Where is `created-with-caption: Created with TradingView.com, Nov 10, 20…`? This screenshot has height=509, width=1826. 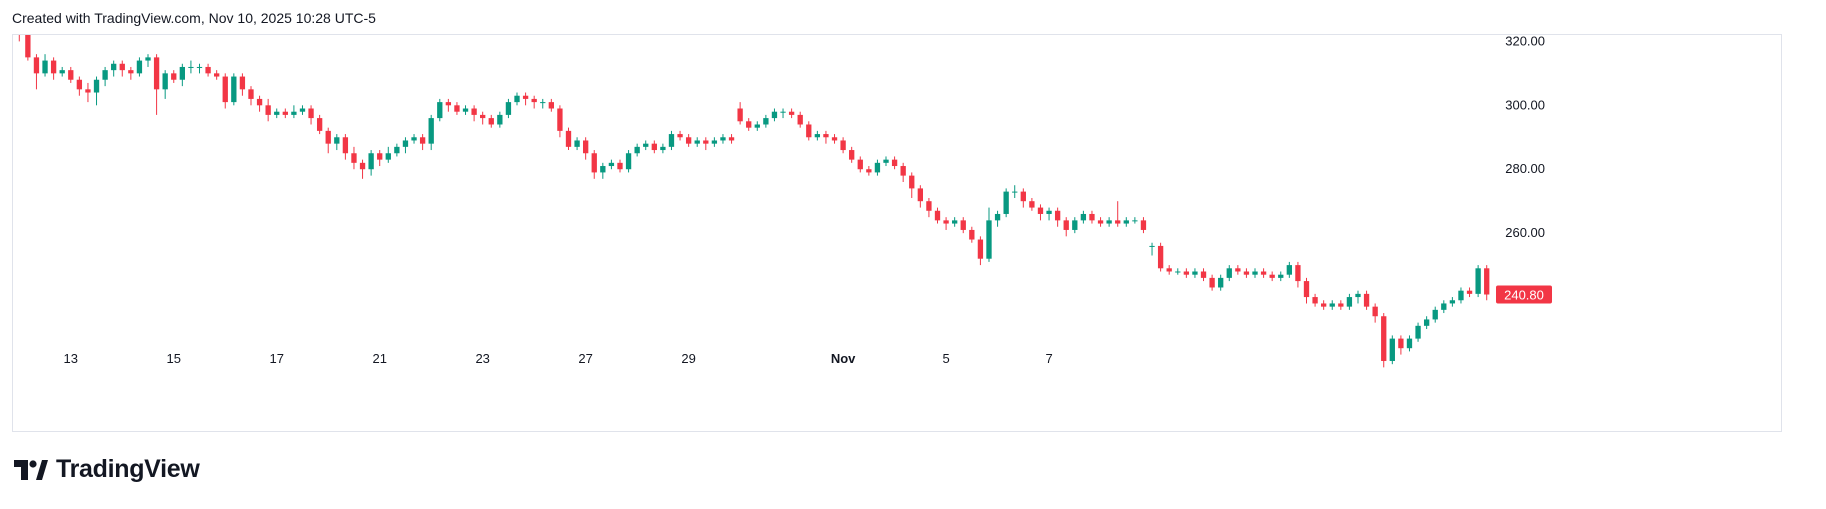 created-with-caption: Created with TradingView.com, Nov 10, 20… is located at coordinates (194, 18).